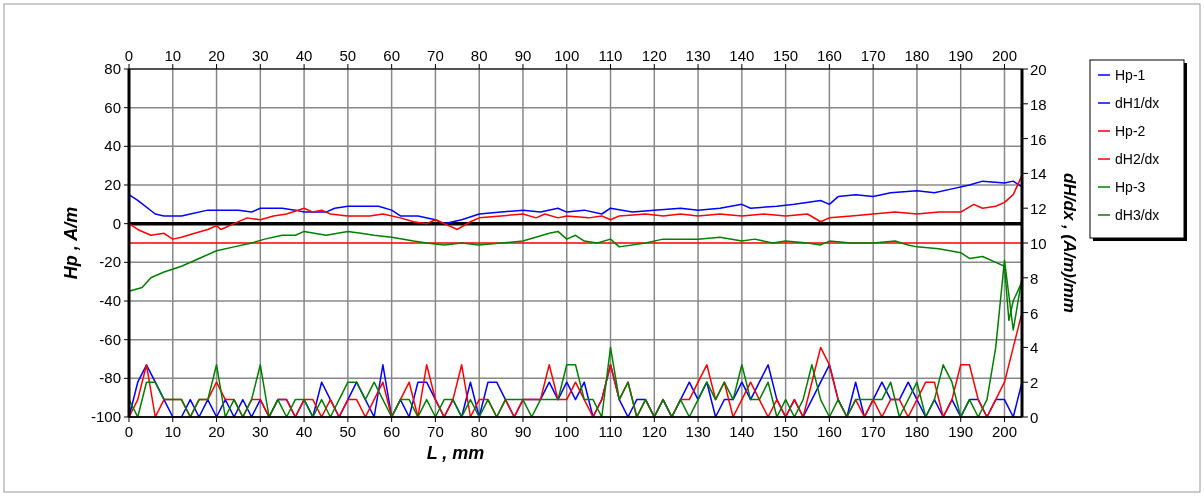  What do you see at coordinates (1034, 417) in the screenshot?
I see `y2-tick-label: 0` at bounding box center [1034, 417].